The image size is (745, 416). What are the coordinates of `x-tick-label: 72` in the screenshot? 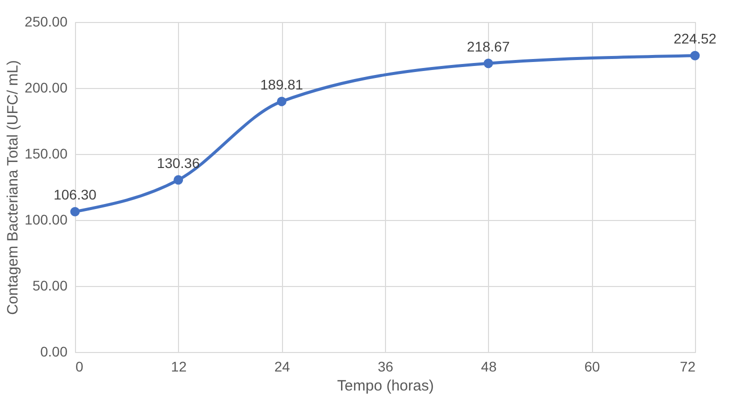 It's located at (688, 366).